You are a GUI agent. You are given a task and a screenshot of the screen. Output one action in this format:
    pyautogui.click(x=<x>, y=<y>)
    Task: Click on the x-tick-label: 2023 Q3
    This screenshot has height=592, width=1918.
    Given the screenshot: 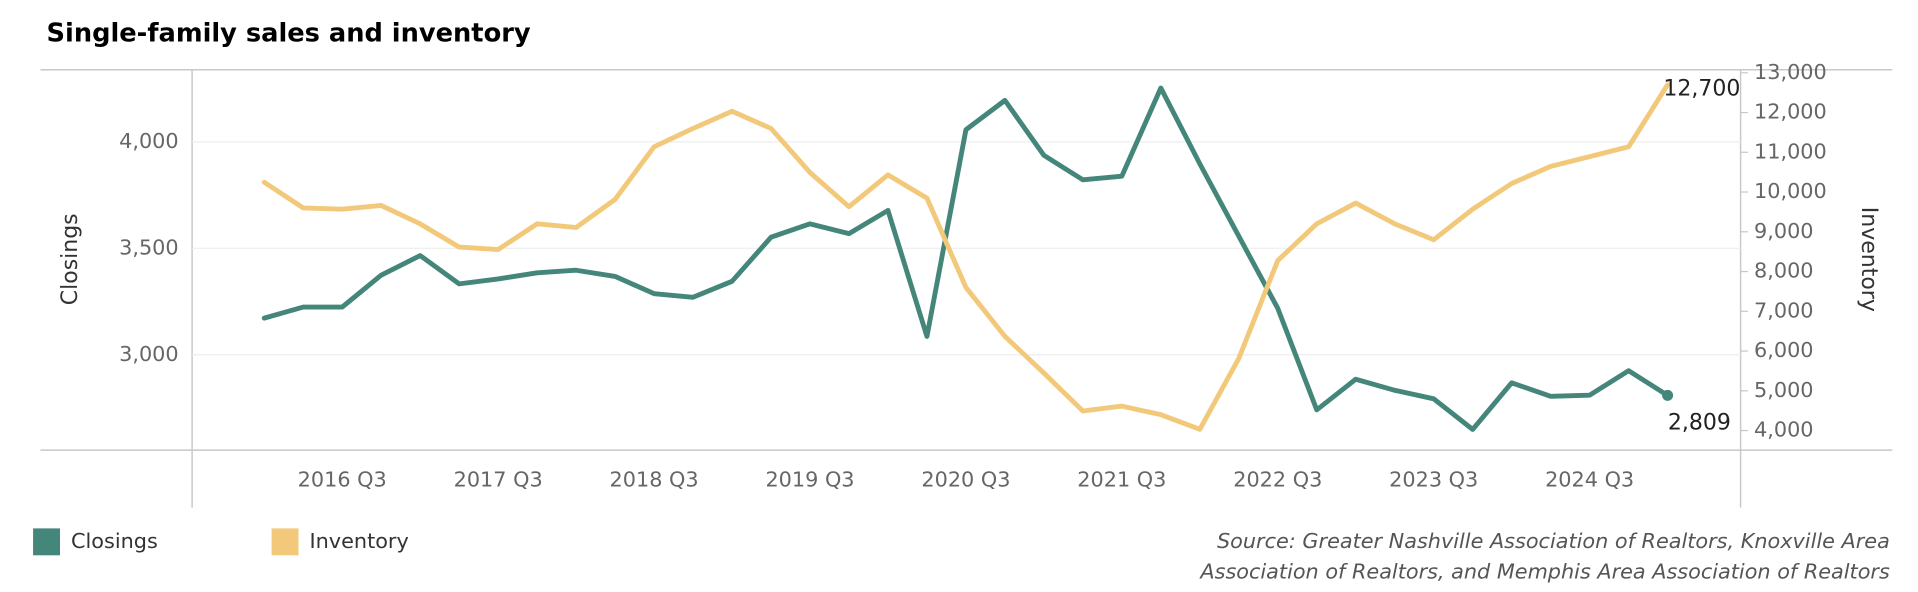 What is the action you would take?
    pyautogui.click(x=1433, y=480)
    